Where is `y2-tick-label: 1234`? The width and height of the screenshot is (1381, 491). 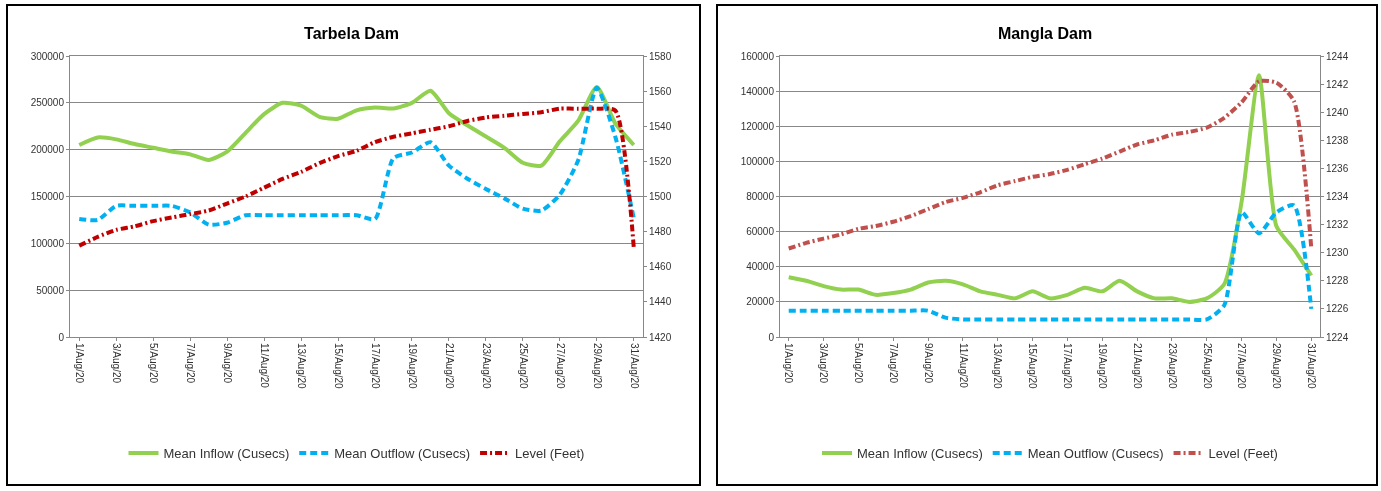 y2-tick-label: 1234 is located at coordinates (1337, 196).